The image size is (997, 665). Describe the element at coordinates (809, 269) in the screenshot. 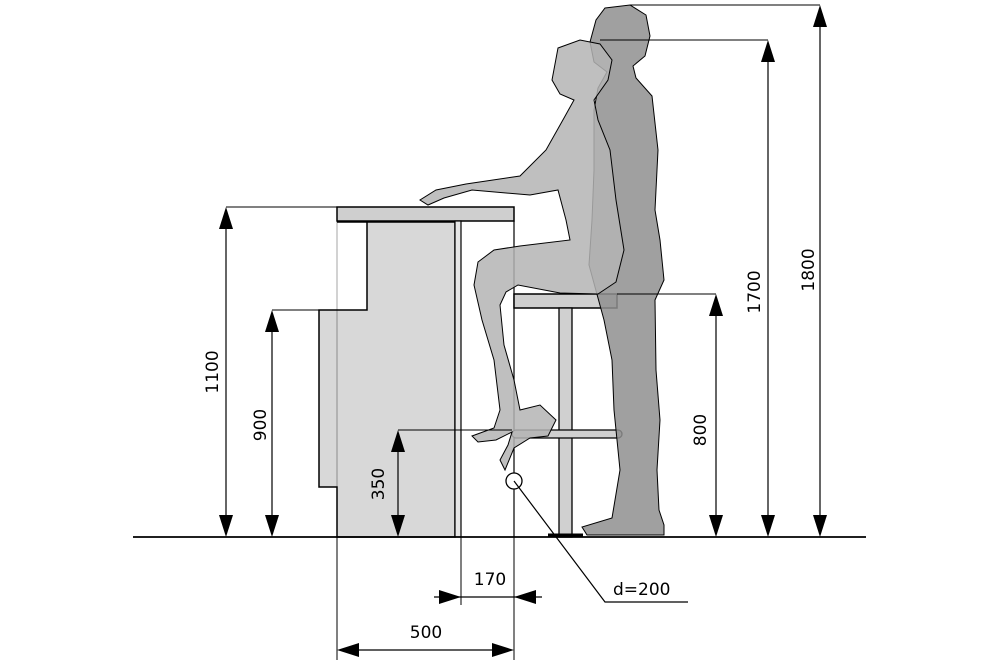

I see `standing-height-label: 1800` at that location.